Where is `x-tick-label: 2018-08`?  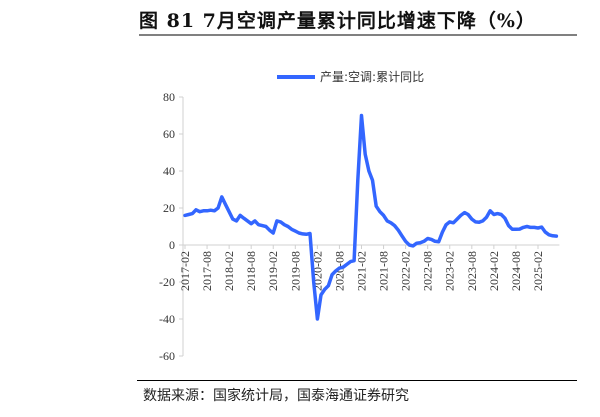
x-tick-label: 2018-08 is located at coordinates (251, 271).